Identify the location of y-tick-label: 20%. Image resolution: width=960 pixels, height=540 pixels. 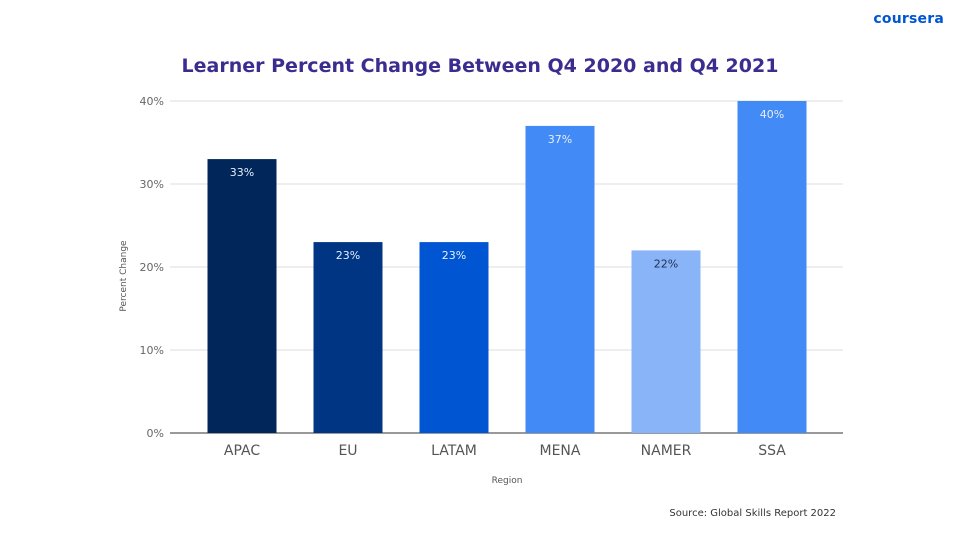
(152, 267).